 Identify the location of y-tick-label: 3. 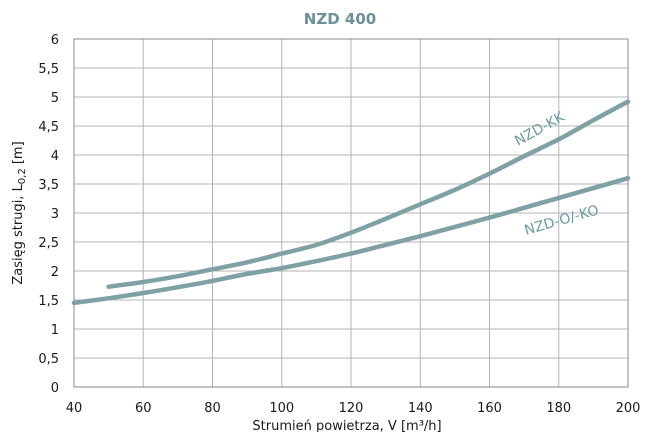
(55, 214).